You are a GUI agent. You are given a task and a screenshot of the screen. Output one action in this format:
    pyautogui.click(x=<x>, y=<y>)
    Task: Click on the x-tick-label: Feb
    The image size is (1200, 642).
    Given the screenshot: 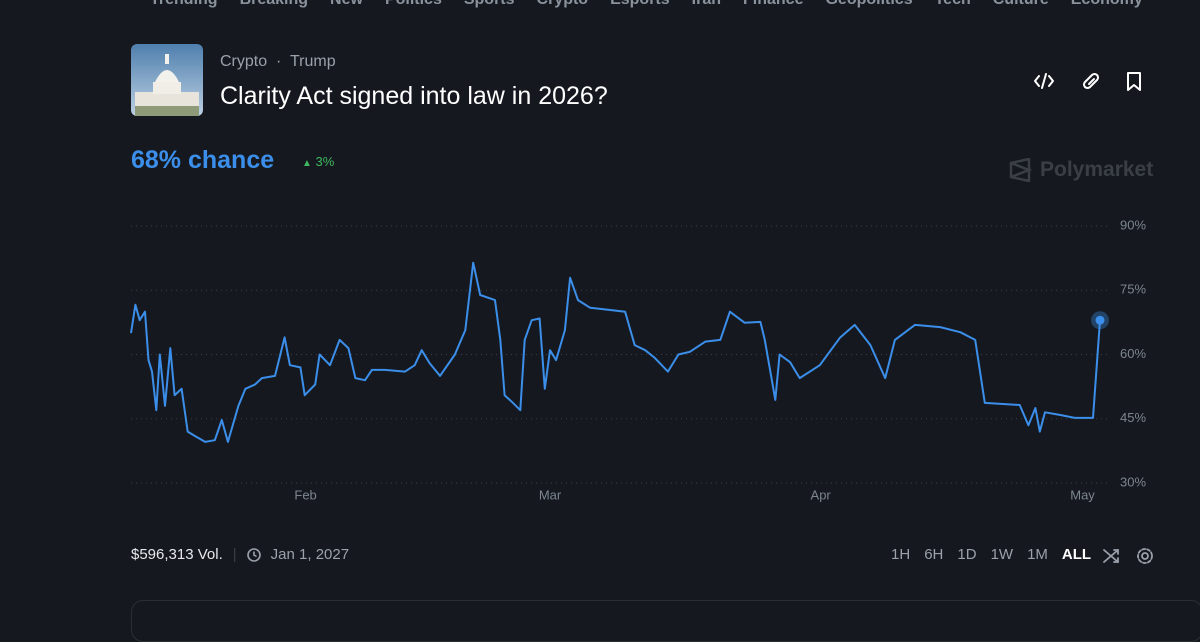 What is the action you would take?
    pyautogui.click(x=305, y=494)
    